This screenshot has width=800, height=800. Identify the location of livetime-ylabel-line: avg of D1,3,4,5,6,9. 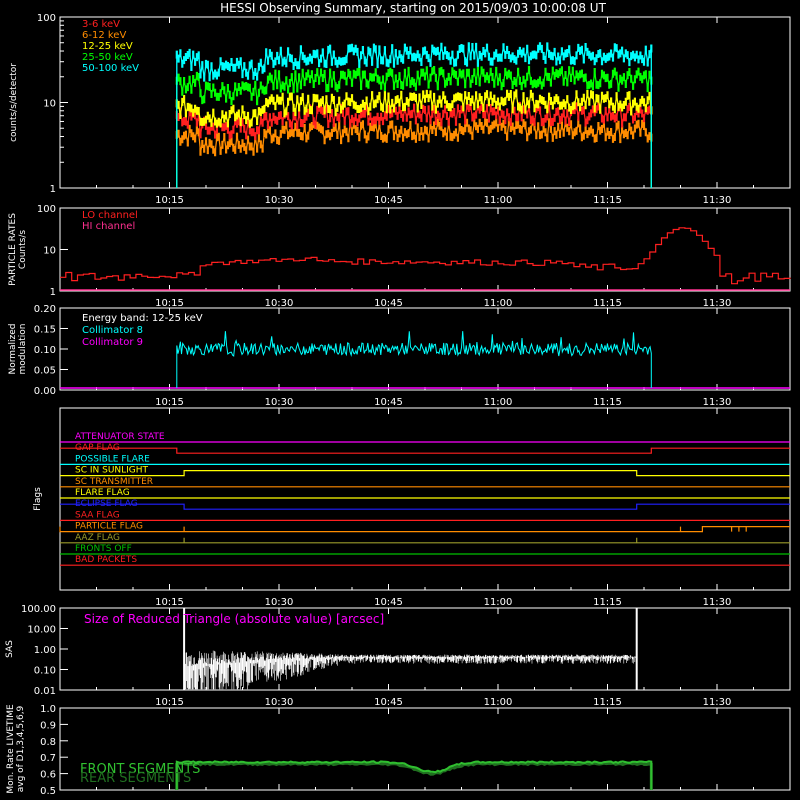
(21, 748).